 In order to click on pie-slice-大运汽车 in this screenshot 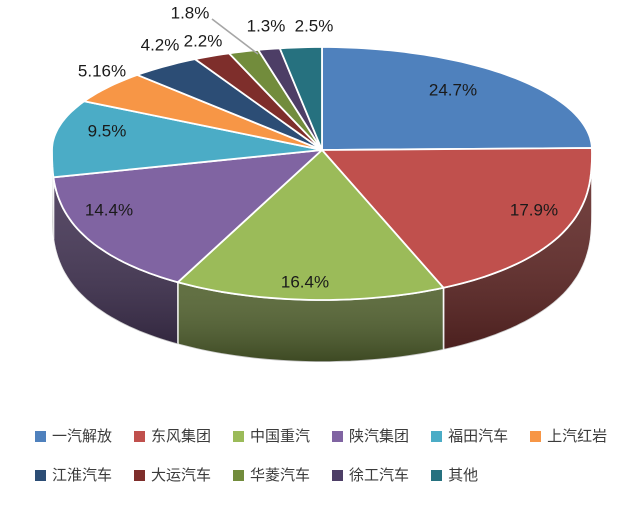, I will do `click(258, 101)`.